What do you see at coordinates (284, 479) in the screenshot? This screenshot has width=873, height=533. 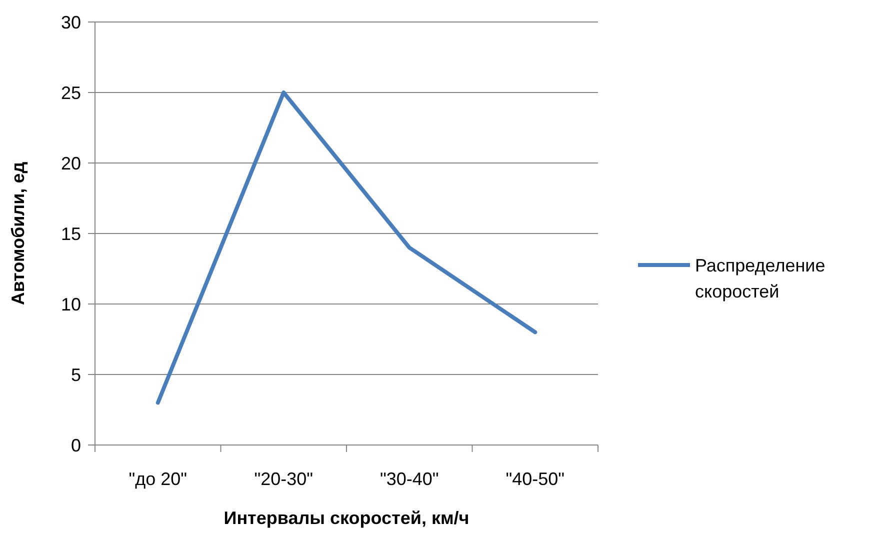 I see `x-tick-label: "20-30"` at bounding box center [284, 479].